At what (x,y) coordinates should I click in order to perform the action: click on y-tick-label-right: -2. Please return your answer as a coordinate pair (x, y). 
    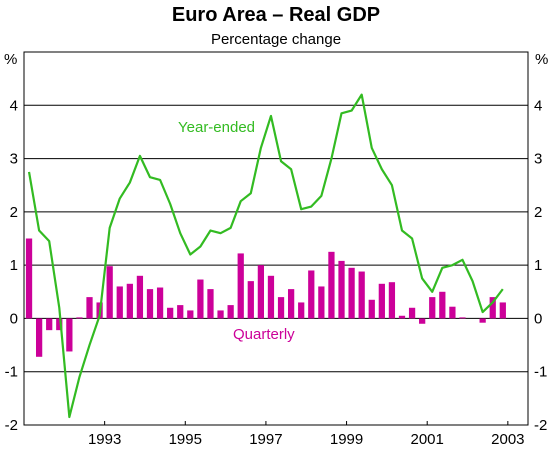
    Looking at the image, I should click on (540, 425).